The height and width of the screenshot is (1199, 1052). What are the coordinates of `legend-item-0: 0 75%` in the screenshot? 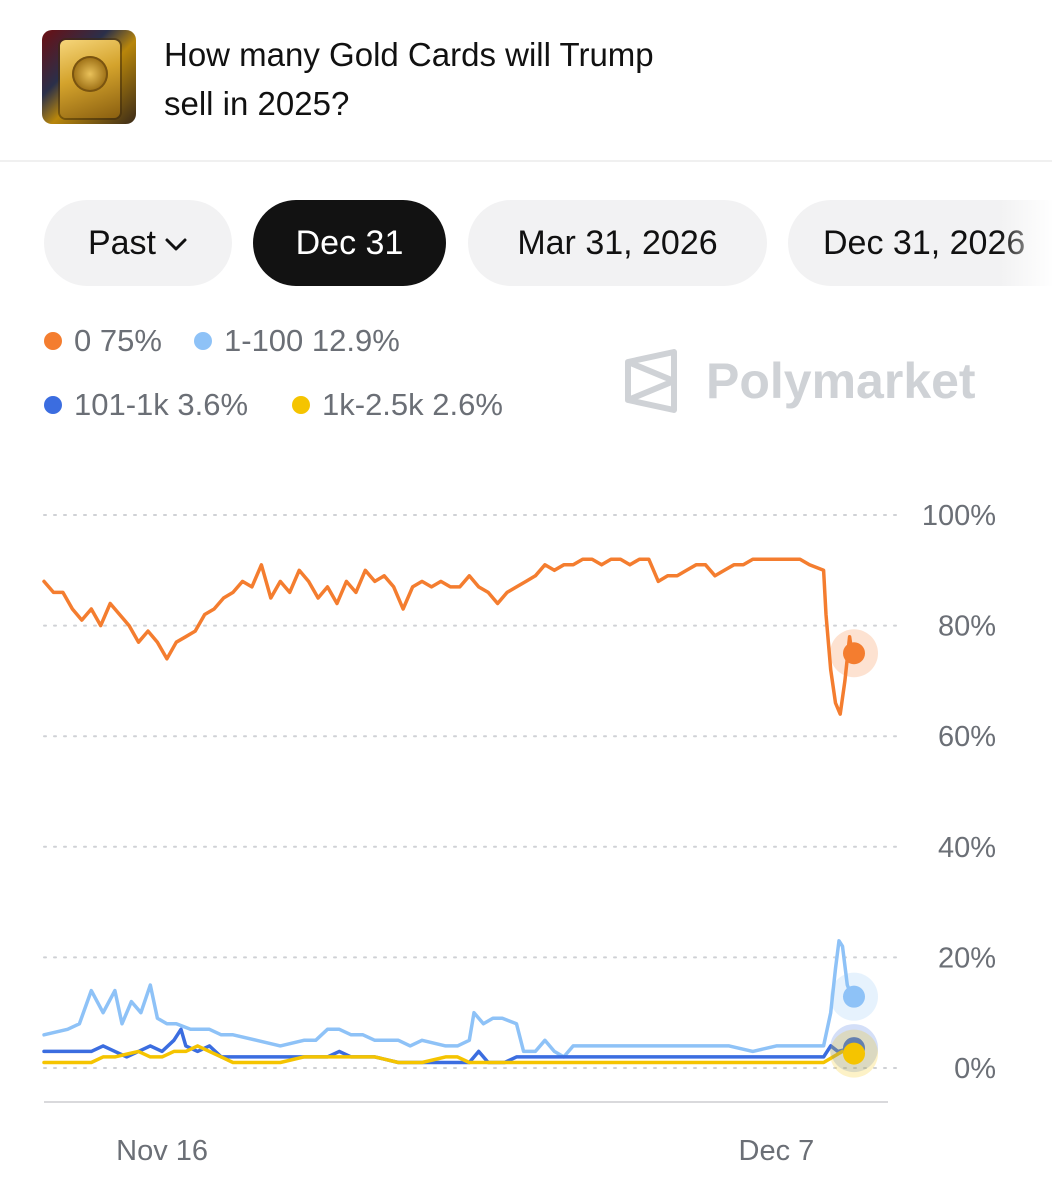 It's located at (103, 341).